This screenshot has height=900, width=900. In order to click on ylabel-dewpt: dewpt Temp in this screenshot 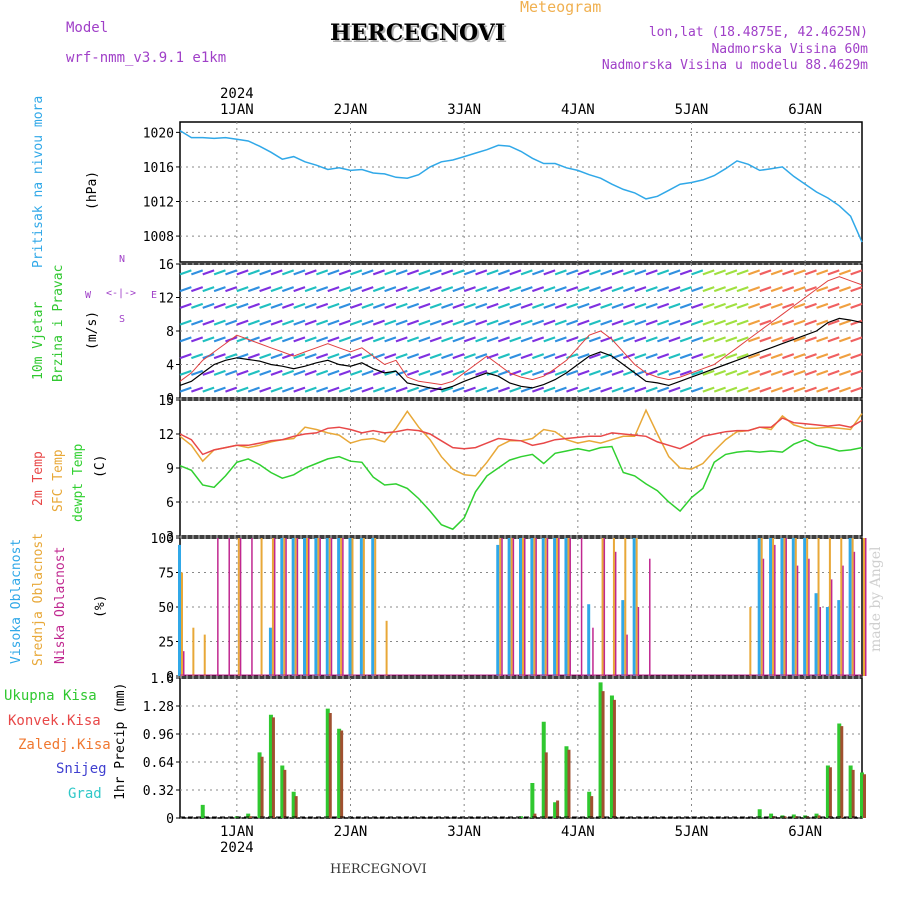, I will do `click(78, 483)`.